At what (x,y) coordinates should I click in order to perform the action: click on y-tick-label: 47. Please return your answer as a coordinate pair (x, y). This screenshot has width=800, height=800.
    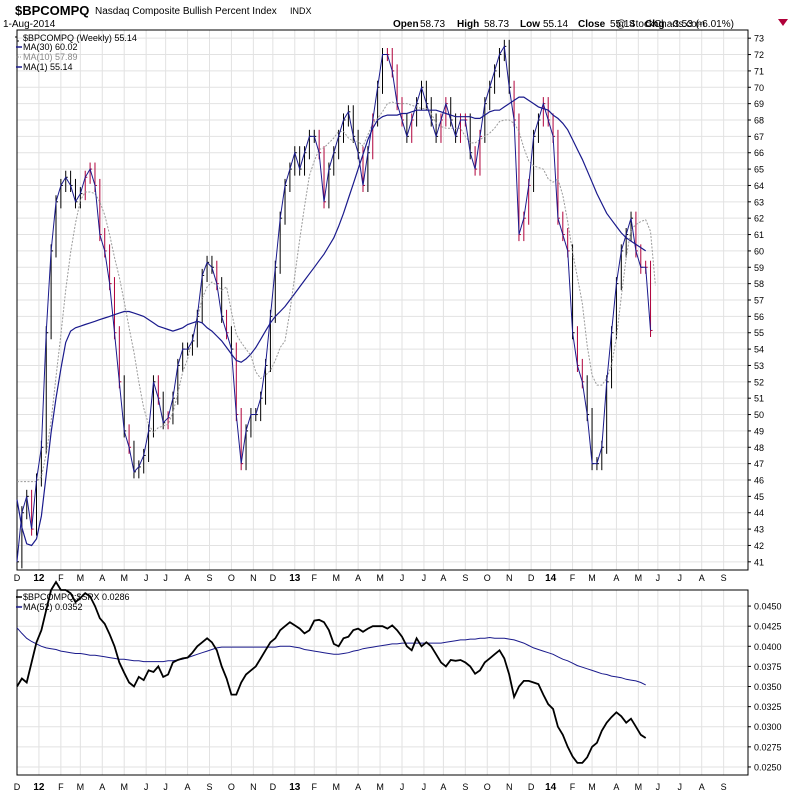
    Looking at the image, I should click on (759, 464).